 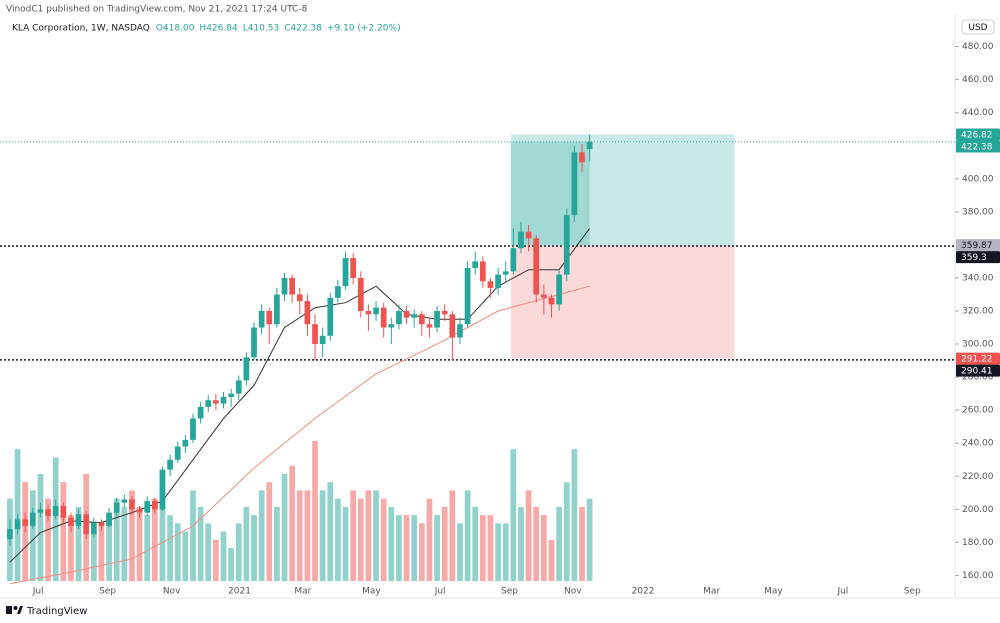 I want to click on y-tick-label: 480.00, so click(x=978, y=47).